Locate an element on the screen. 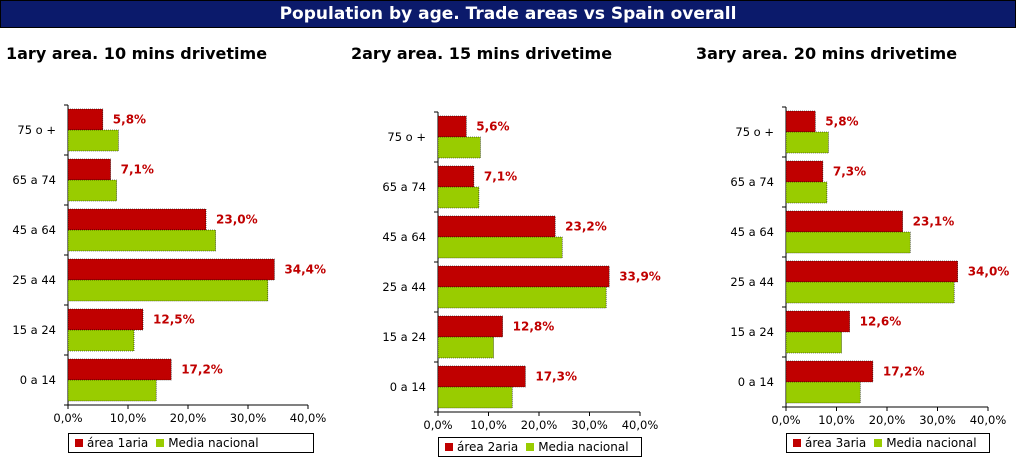 Image resolution: width=1016 pixels, height=471 pixels. legend-label-area: área 3aria is located at coordinates (836, 443).